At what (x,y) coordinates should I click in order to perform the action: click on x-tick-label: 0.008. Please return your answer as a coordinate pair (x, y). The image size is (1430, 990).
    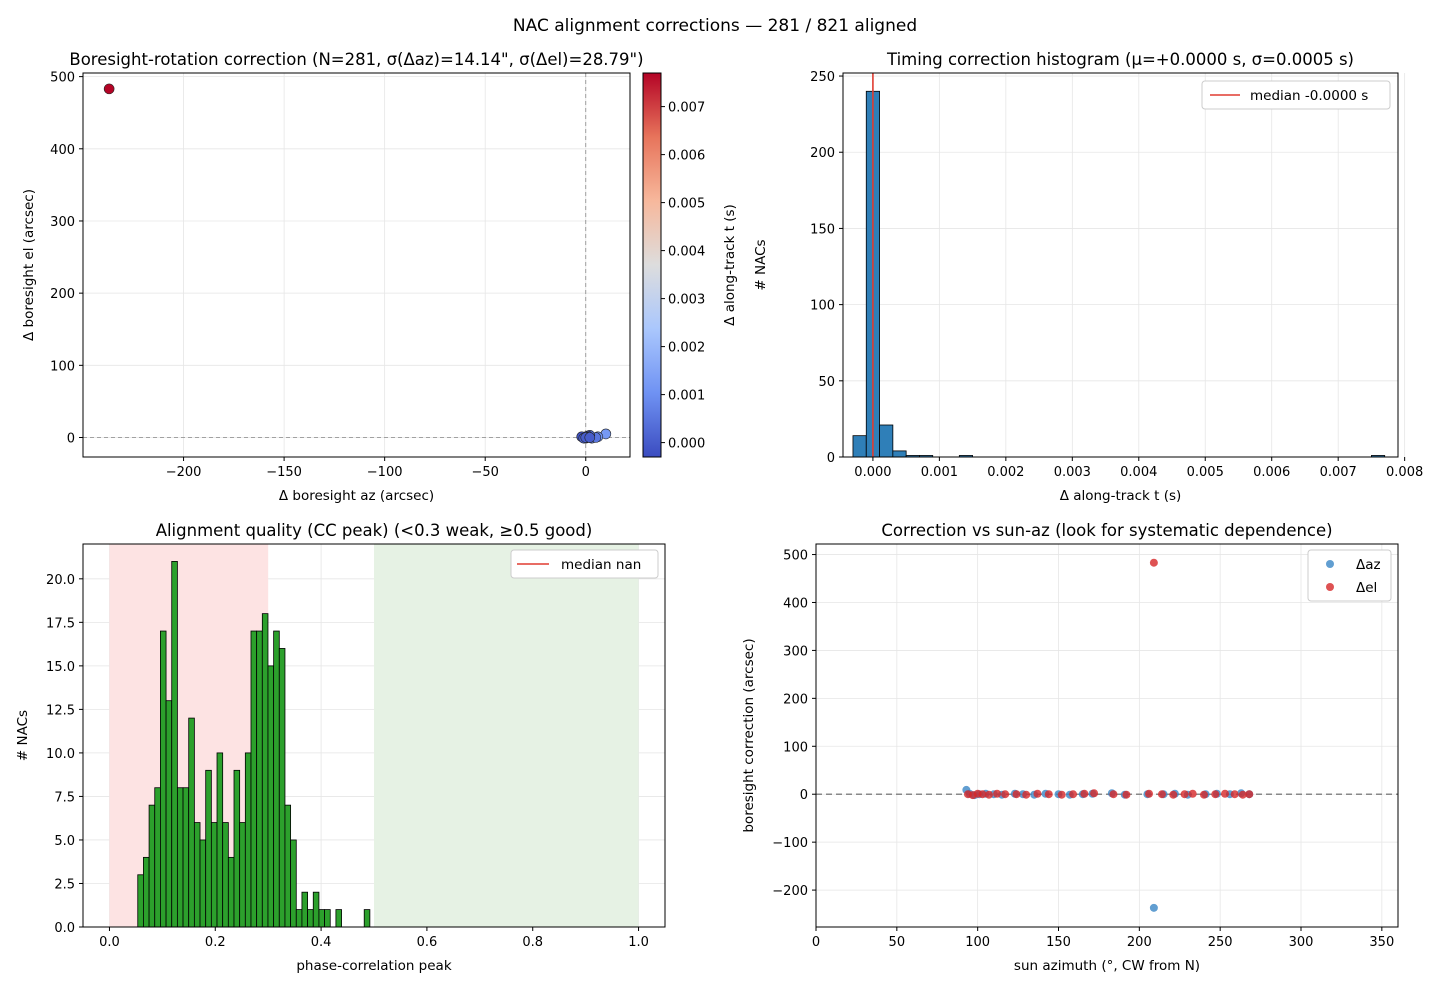
    Looking at the image, I should click on (1404, 472).